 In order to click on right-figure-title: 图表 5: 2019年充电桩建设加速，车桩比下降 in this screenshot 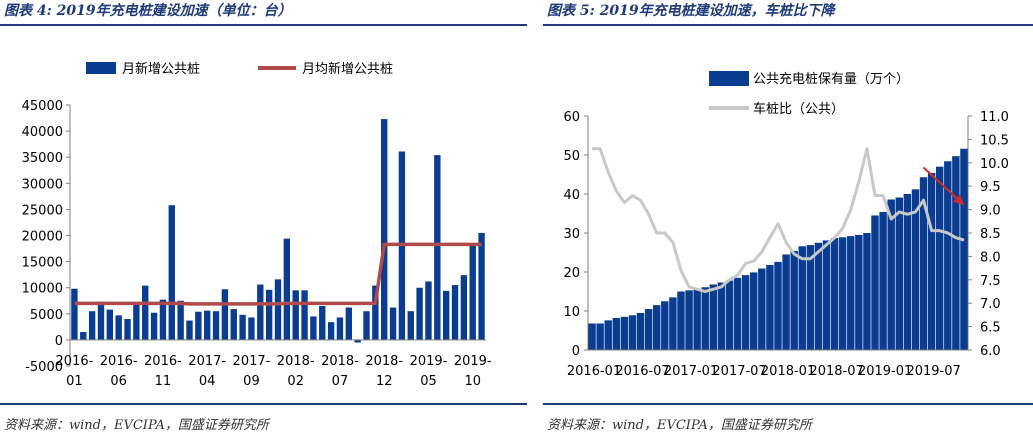, I will do `click(691, 11)`.